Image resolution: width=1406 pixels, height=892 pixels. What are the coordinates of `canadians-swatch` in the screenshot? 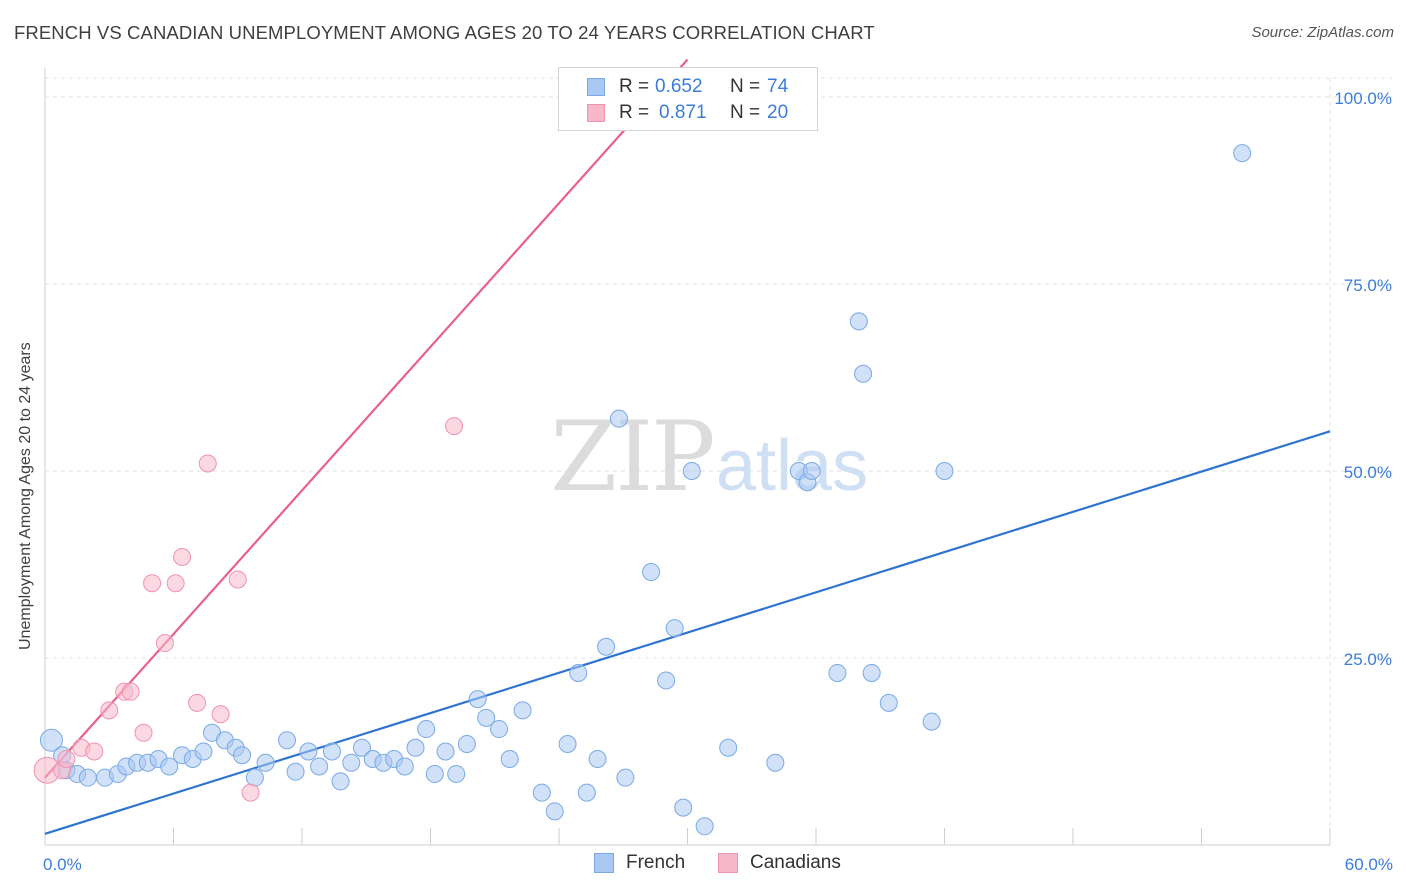 It's located at (596, 113).